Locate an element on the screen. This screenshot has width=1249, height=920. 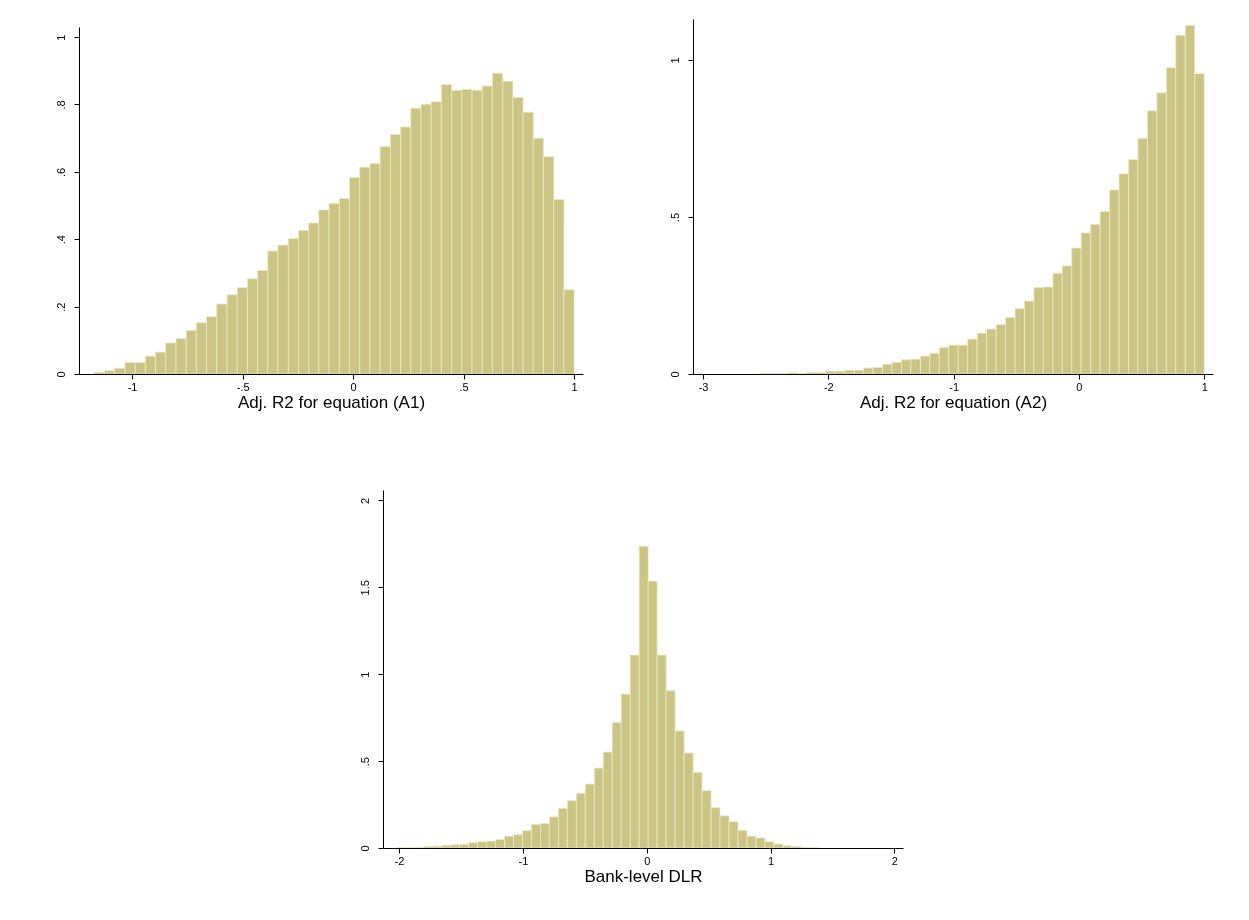
x-axis-title: Adj. R2 for equation (A2) is located at coordinates (953, 402).